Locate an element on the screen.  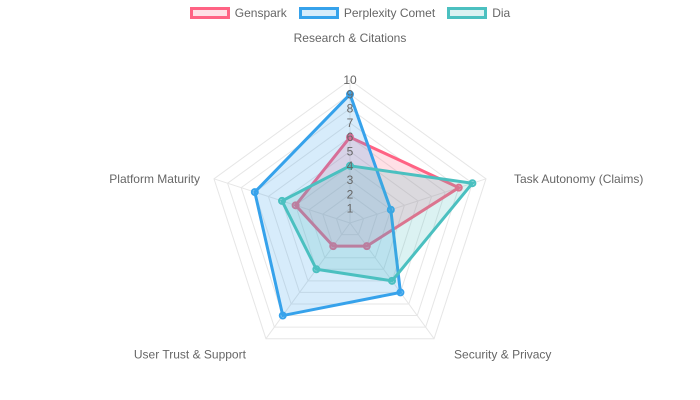
tick-label-4: 4 is located at coordinates (350, 166).